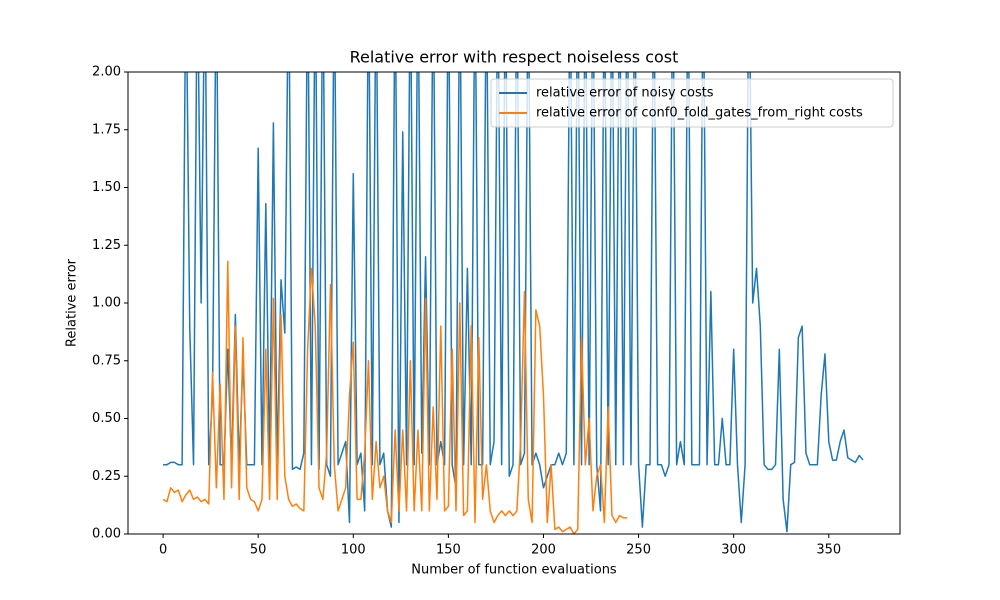 This screenshot has height=600, width=1000. I want to click on x-tick-label: 0, so click(163, 550).